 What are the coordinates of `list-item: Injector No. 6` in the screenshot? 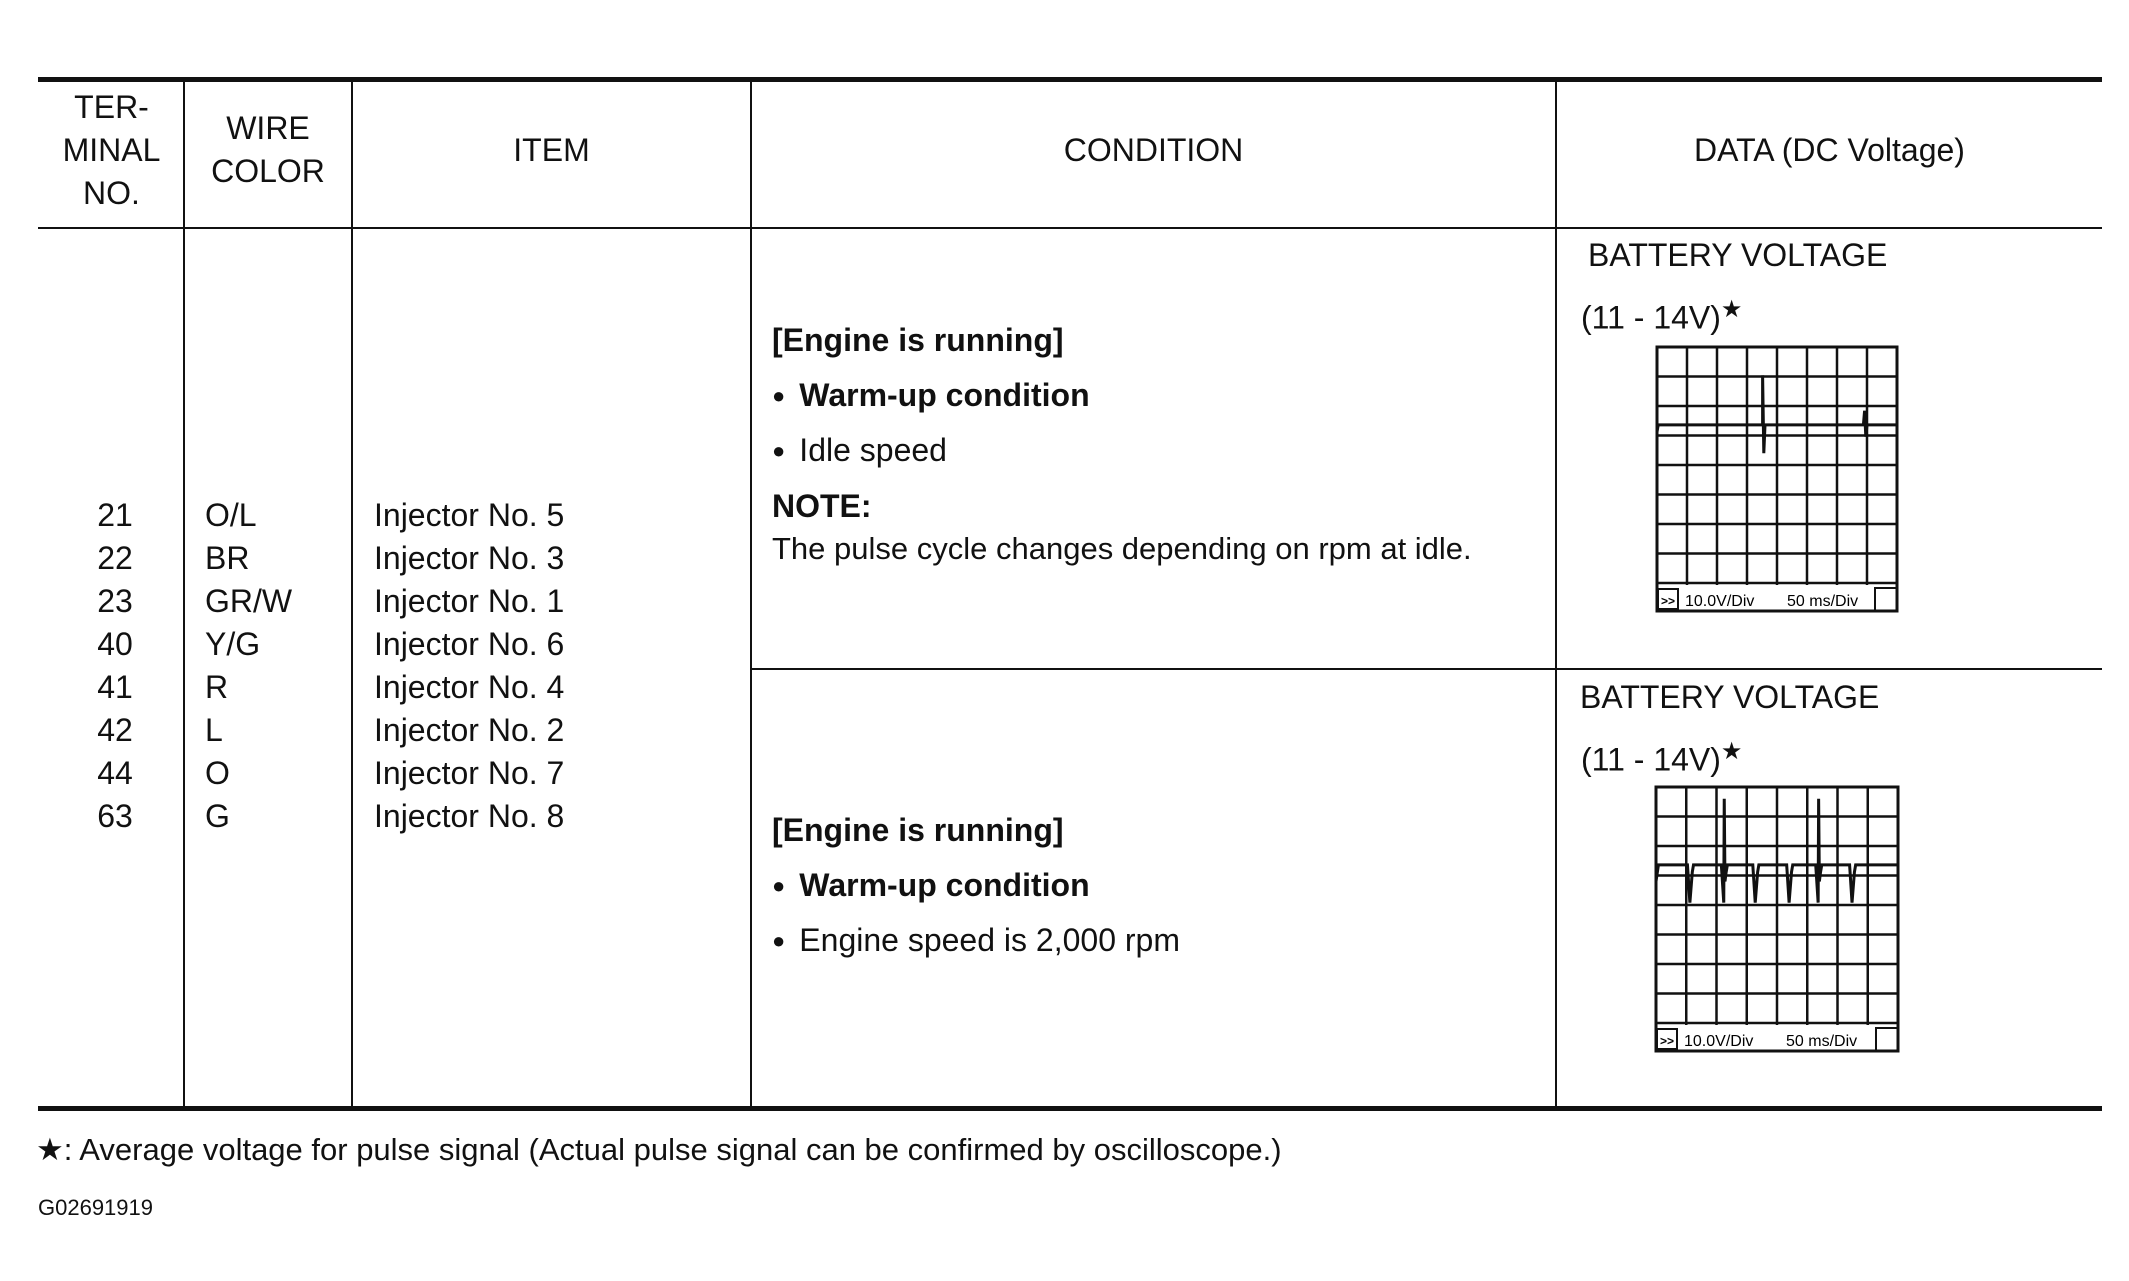 It's located at (469, 644).